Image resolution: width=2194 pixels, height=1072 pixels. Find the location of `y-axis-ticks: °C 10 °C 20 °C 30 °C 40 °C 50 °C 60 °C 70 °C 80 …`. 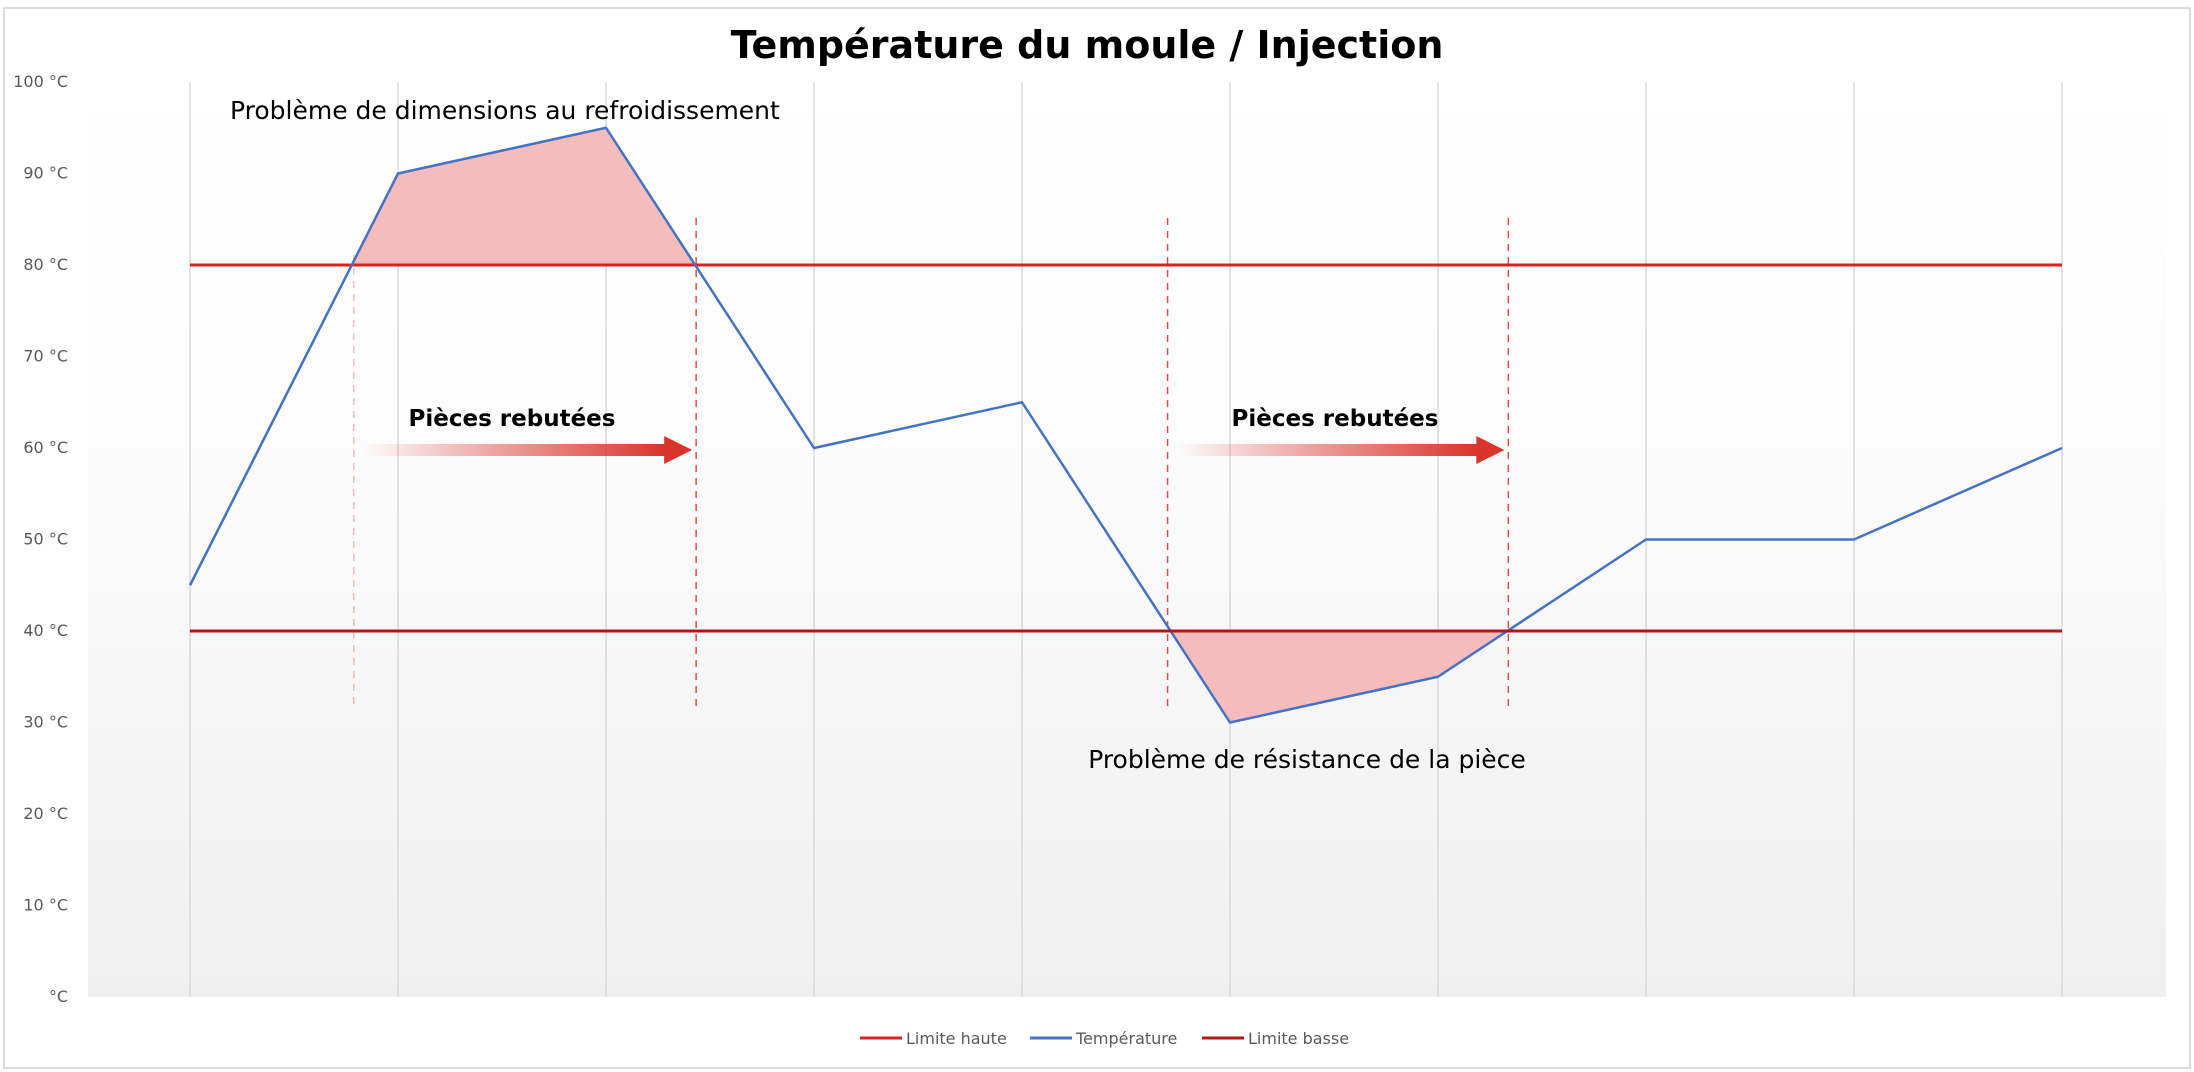

y-axis-ticks: °C 10 °C 20 °C 30 °C 40 °C 50 °C 60 °C 70 °C 80 … is located at coordinates (40, 539).